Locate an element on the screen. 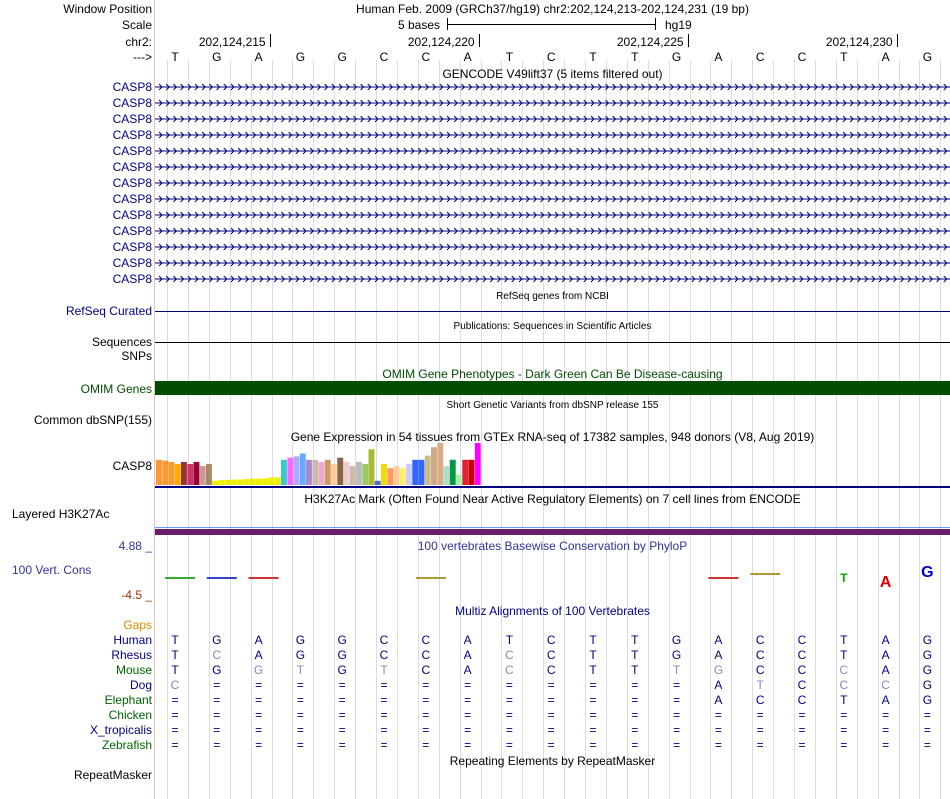 The image size is (950, 799). species-label: Elephant is located at coordinates (128, 700).